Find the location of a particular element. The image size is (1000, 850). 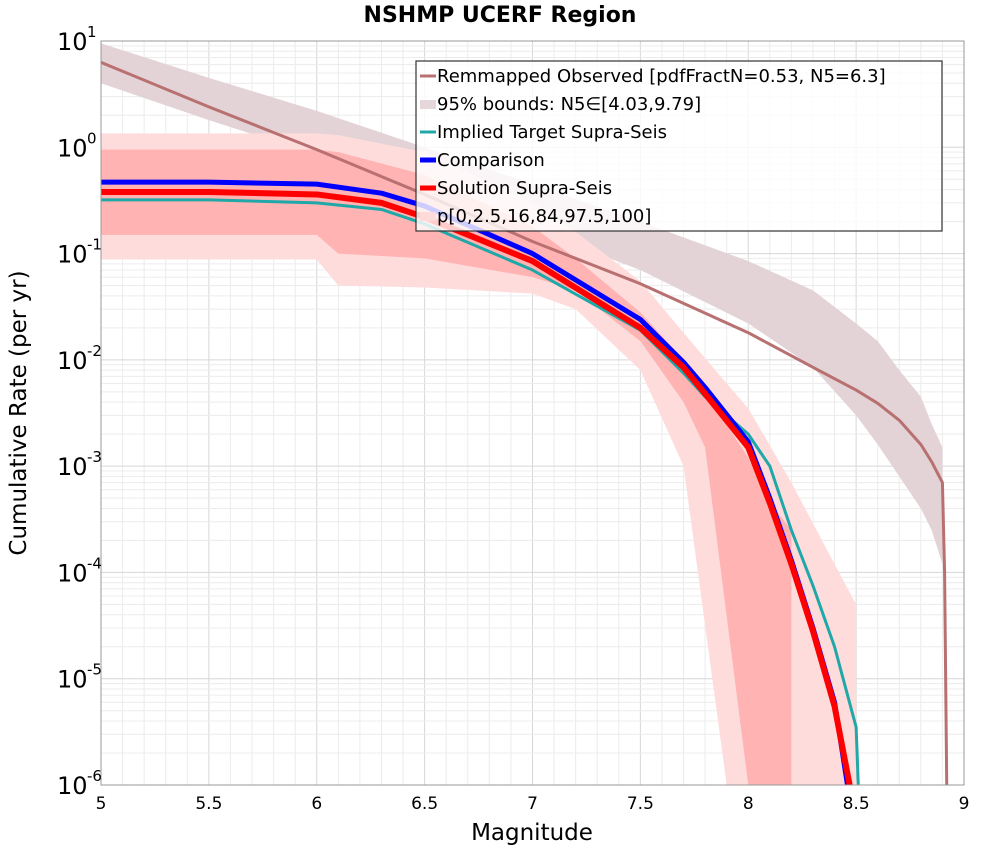

chart-title: NSHMP UCERF Region is located at coordinates (500, 15).